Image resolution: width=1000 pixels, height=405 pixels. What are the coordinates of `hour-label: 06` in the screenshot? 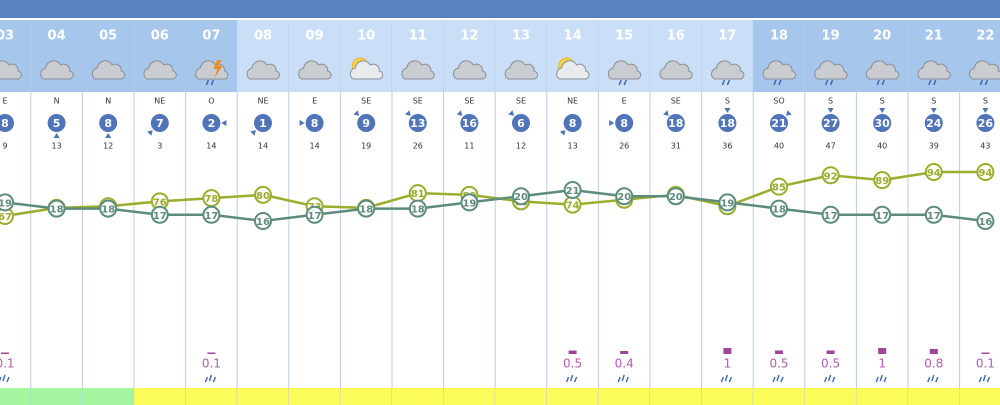 It's located at (160, 36).